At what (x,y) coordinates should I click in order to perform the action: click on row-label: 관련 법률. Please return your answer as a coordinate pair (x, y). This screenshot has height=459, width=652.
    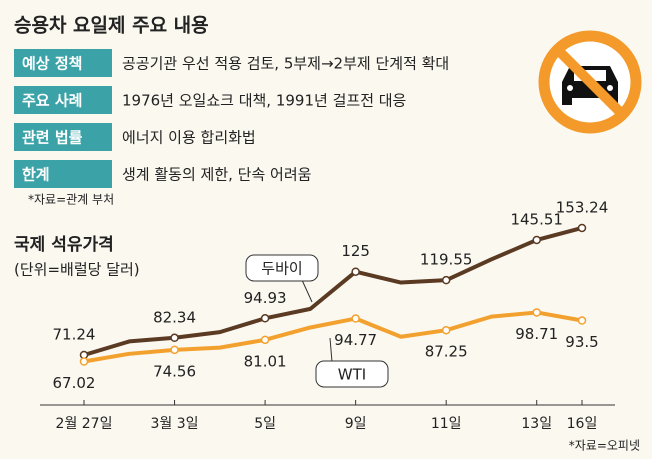
    Looking at the image, I should click on (52, 138).